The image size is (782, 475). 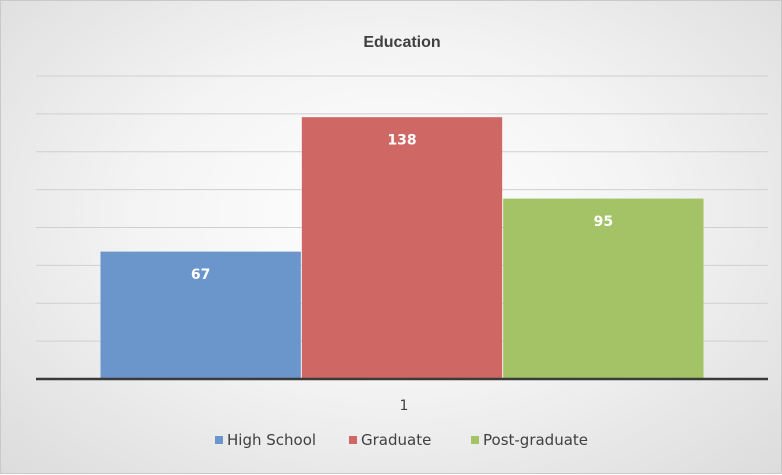 I want to click on data-label: 138, so click(x=401, y=141).